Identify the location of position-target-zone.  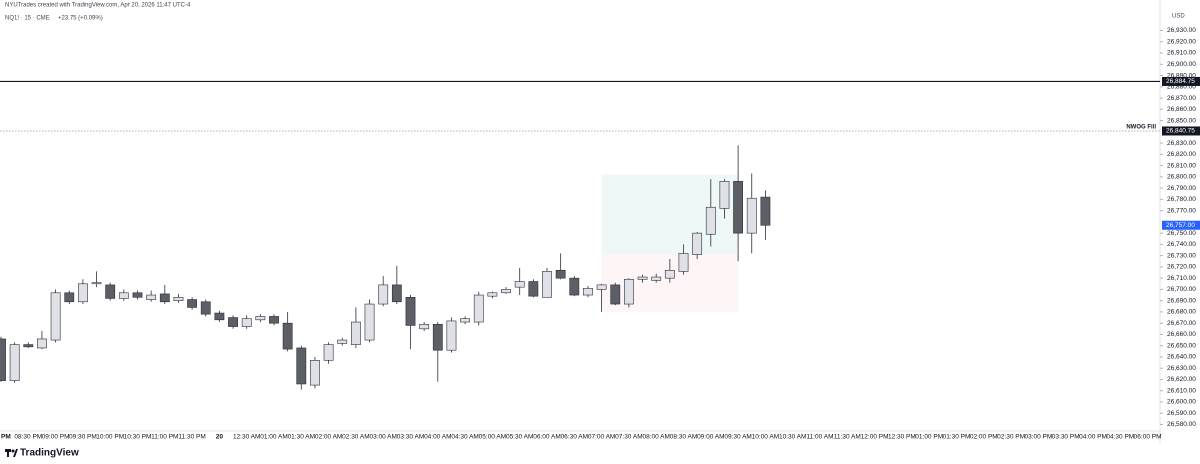
(670, 214).